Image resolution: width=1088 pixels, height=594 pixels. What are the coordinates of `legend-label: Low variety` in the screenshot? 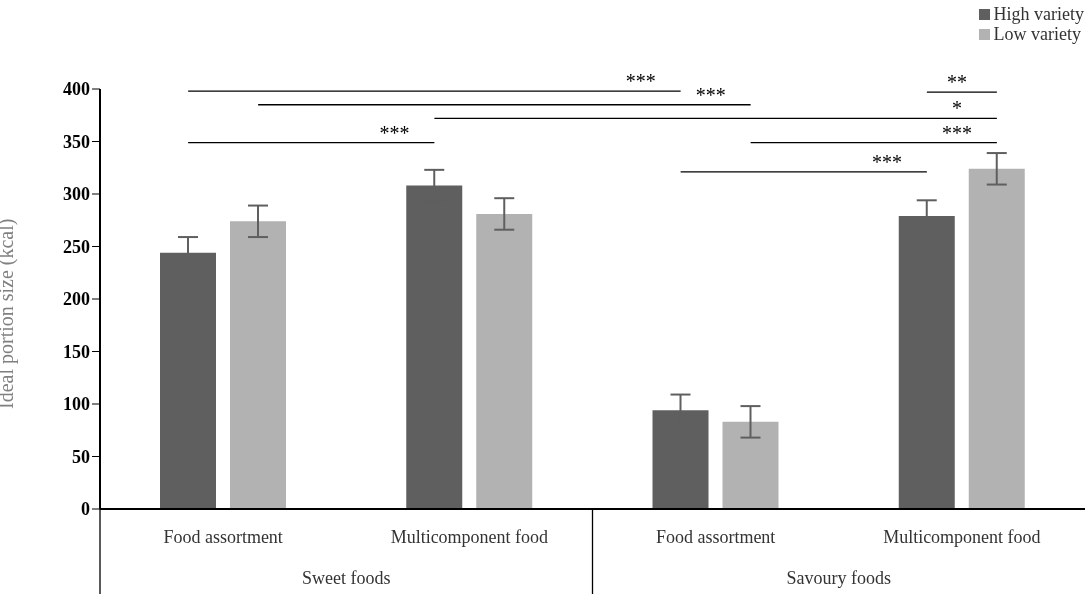 It's located at (1037, 34).